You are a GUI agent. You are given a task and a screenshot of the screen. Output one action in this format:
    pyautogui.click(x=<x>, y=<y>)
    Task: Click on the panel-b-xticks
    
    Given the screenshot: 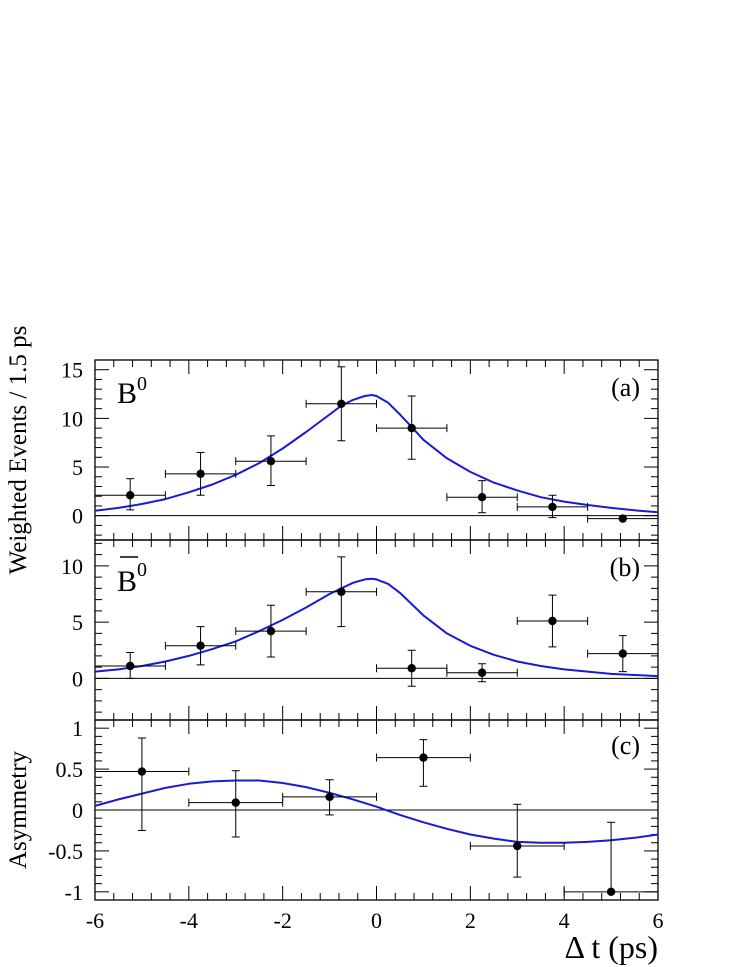 What is the action you would take?
    pyautogui.click(x=376, y=630)
    